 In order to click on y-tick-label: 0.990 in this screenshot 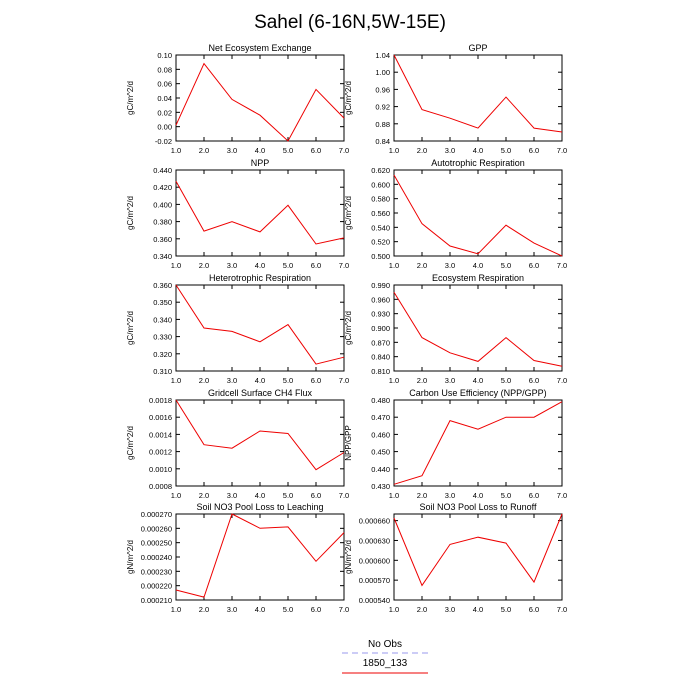, I will do `click(380, 285)`.